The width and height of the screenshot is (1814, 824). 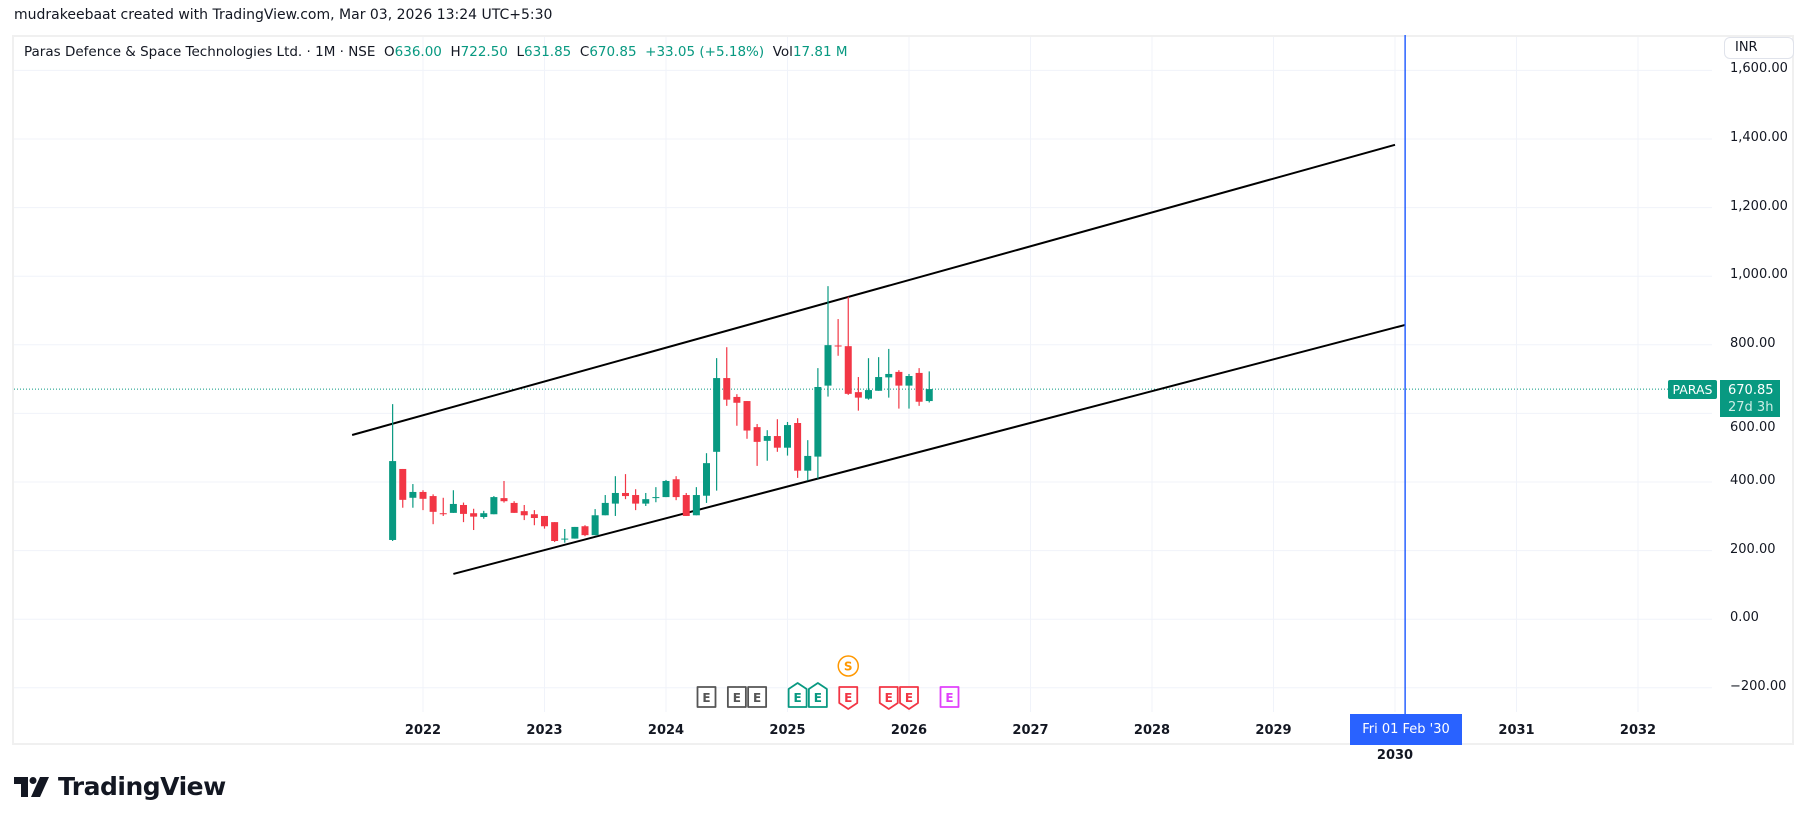 I want to click on currency-button: INR, so click(x=1759, y=48).